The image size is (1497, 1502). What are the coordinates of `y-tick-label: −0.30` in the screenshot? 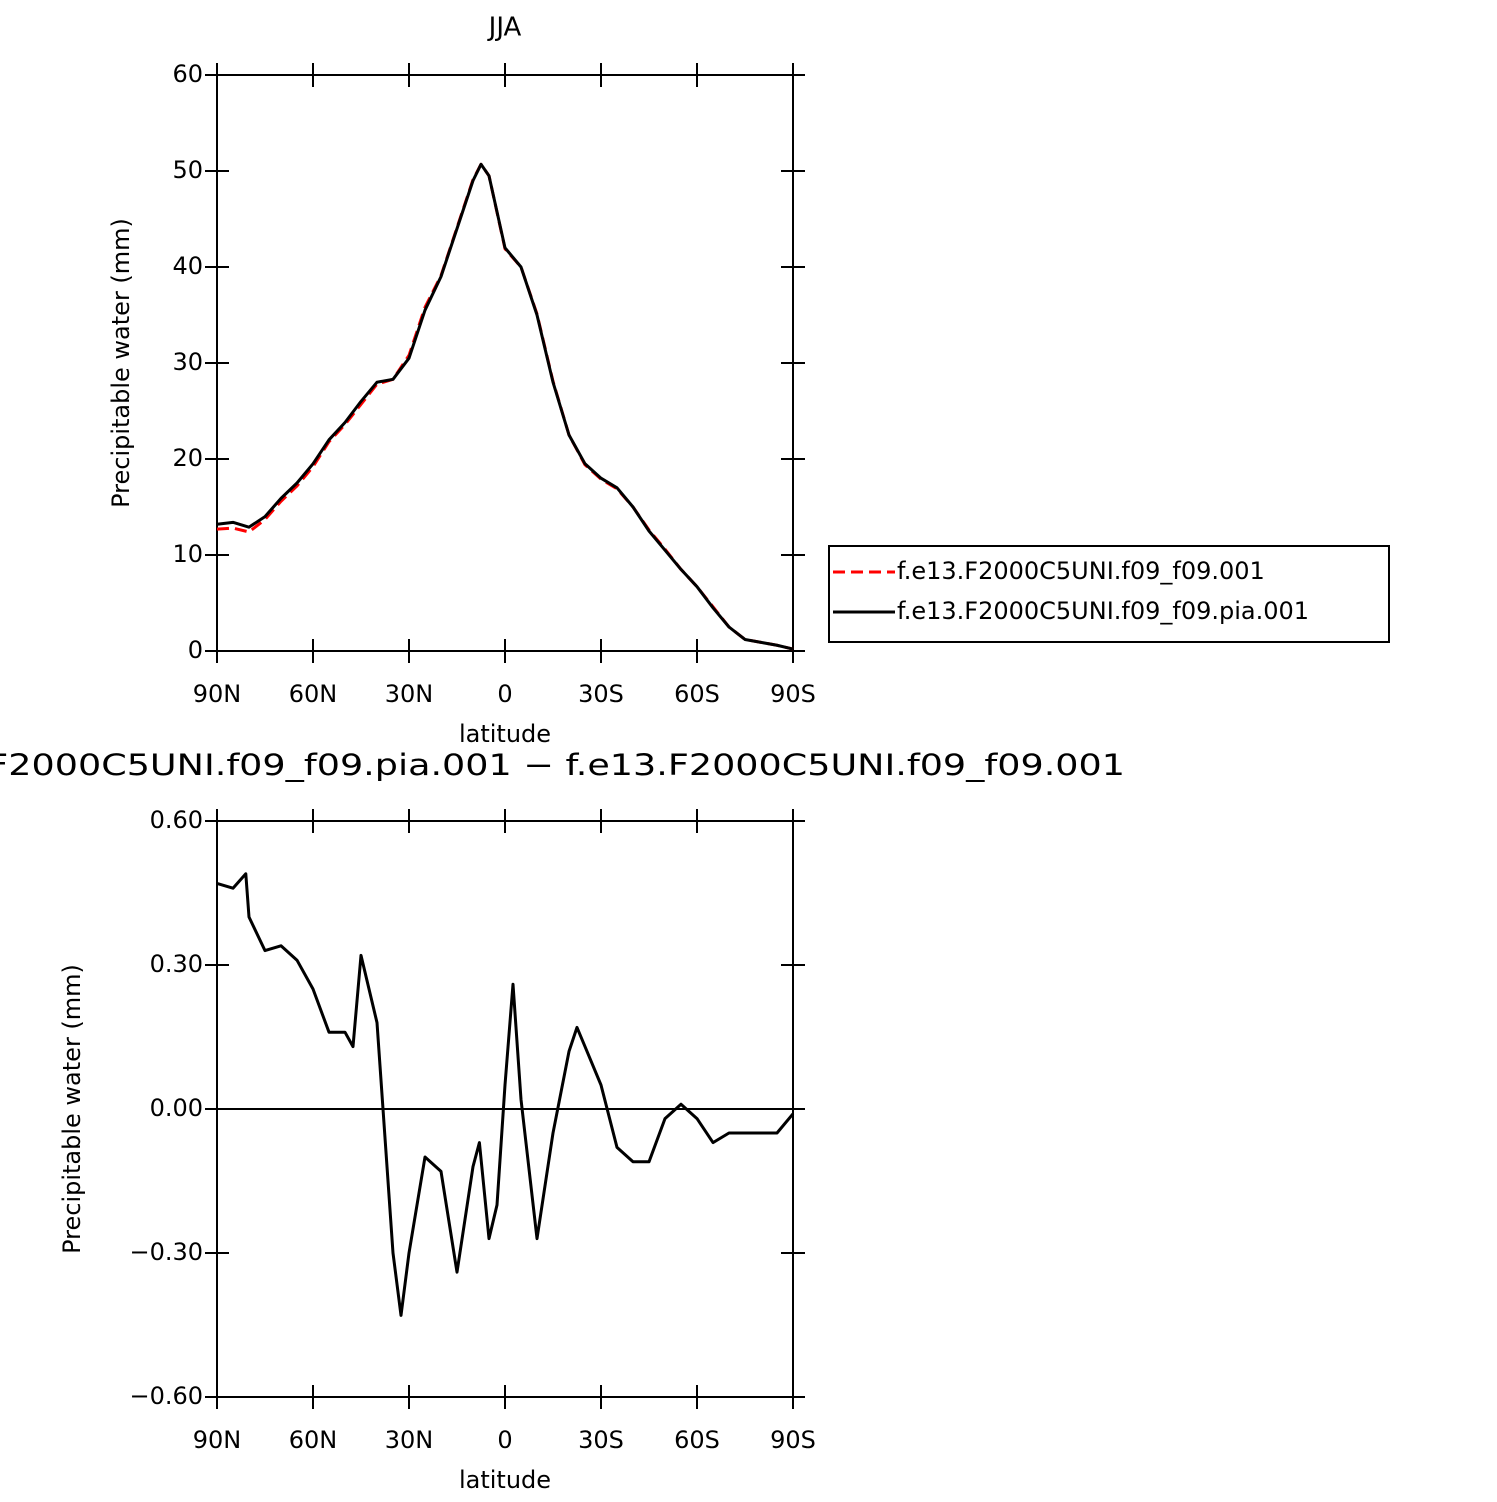 It's located at (166, 1252).